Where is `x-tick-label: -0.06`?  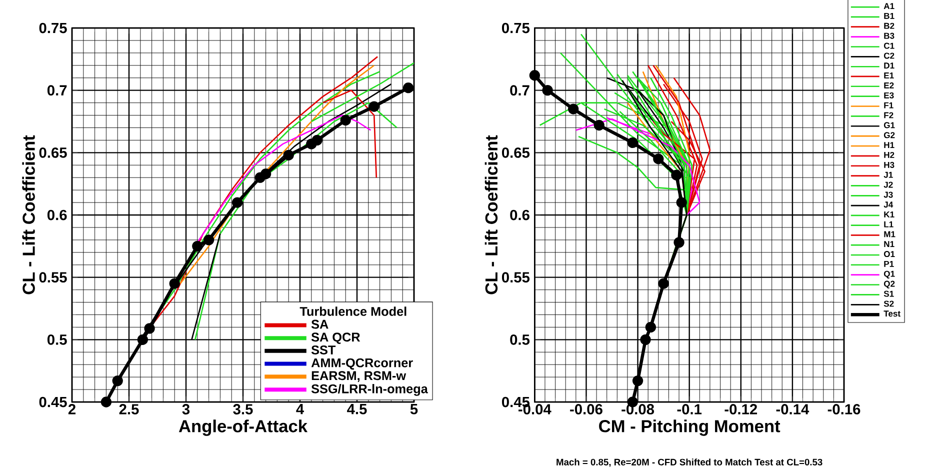
x-tick-label: -0.06 is located at coordinates (586, 409).